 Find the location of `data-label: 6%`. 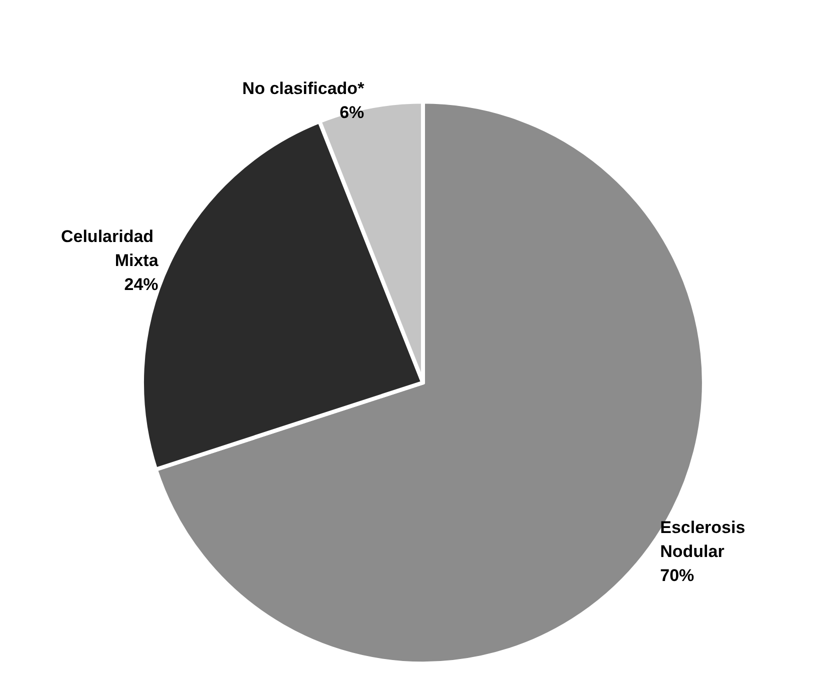

data-label: 6% is located at coordinates (352, 112).